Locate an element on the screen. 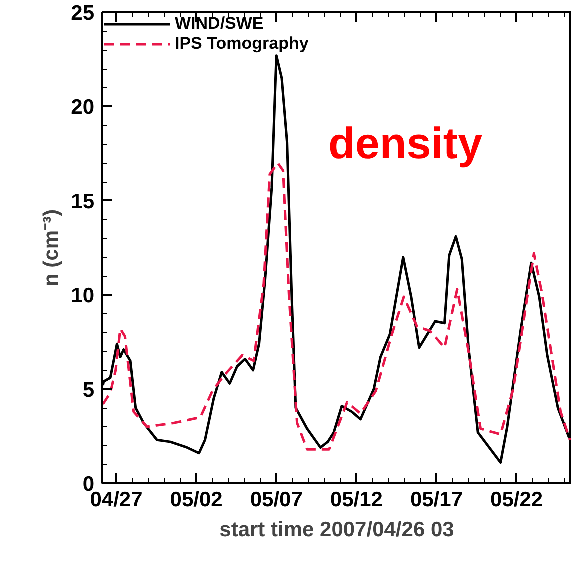  x-tick-label: 05/07 is located at coordinates (276, 500).